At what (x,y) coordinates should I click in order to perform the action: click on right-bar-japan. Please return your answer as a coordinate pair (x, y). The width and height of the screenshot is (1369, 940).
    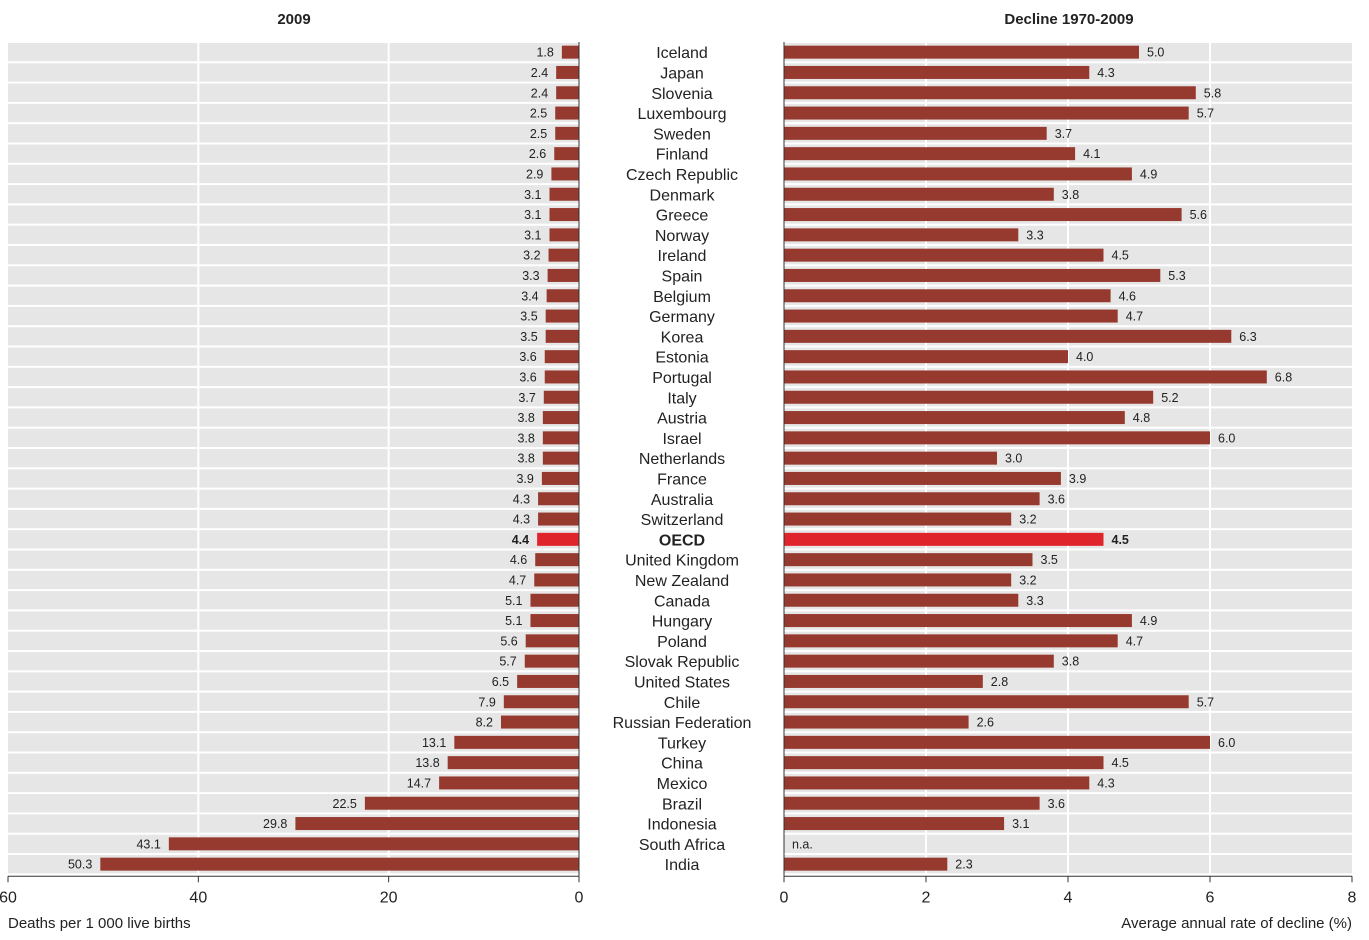
    Looking at the image, I should click on (936, 72).